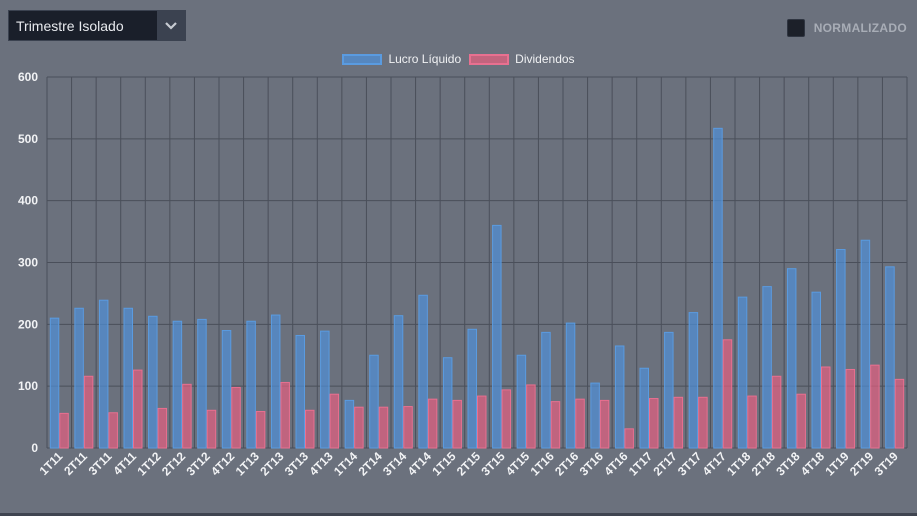 The image size is (917, 516). Describe the element at coordinates (97, 25) in the screenshot. I see `period-select: Trimestre Isolado` at that location.